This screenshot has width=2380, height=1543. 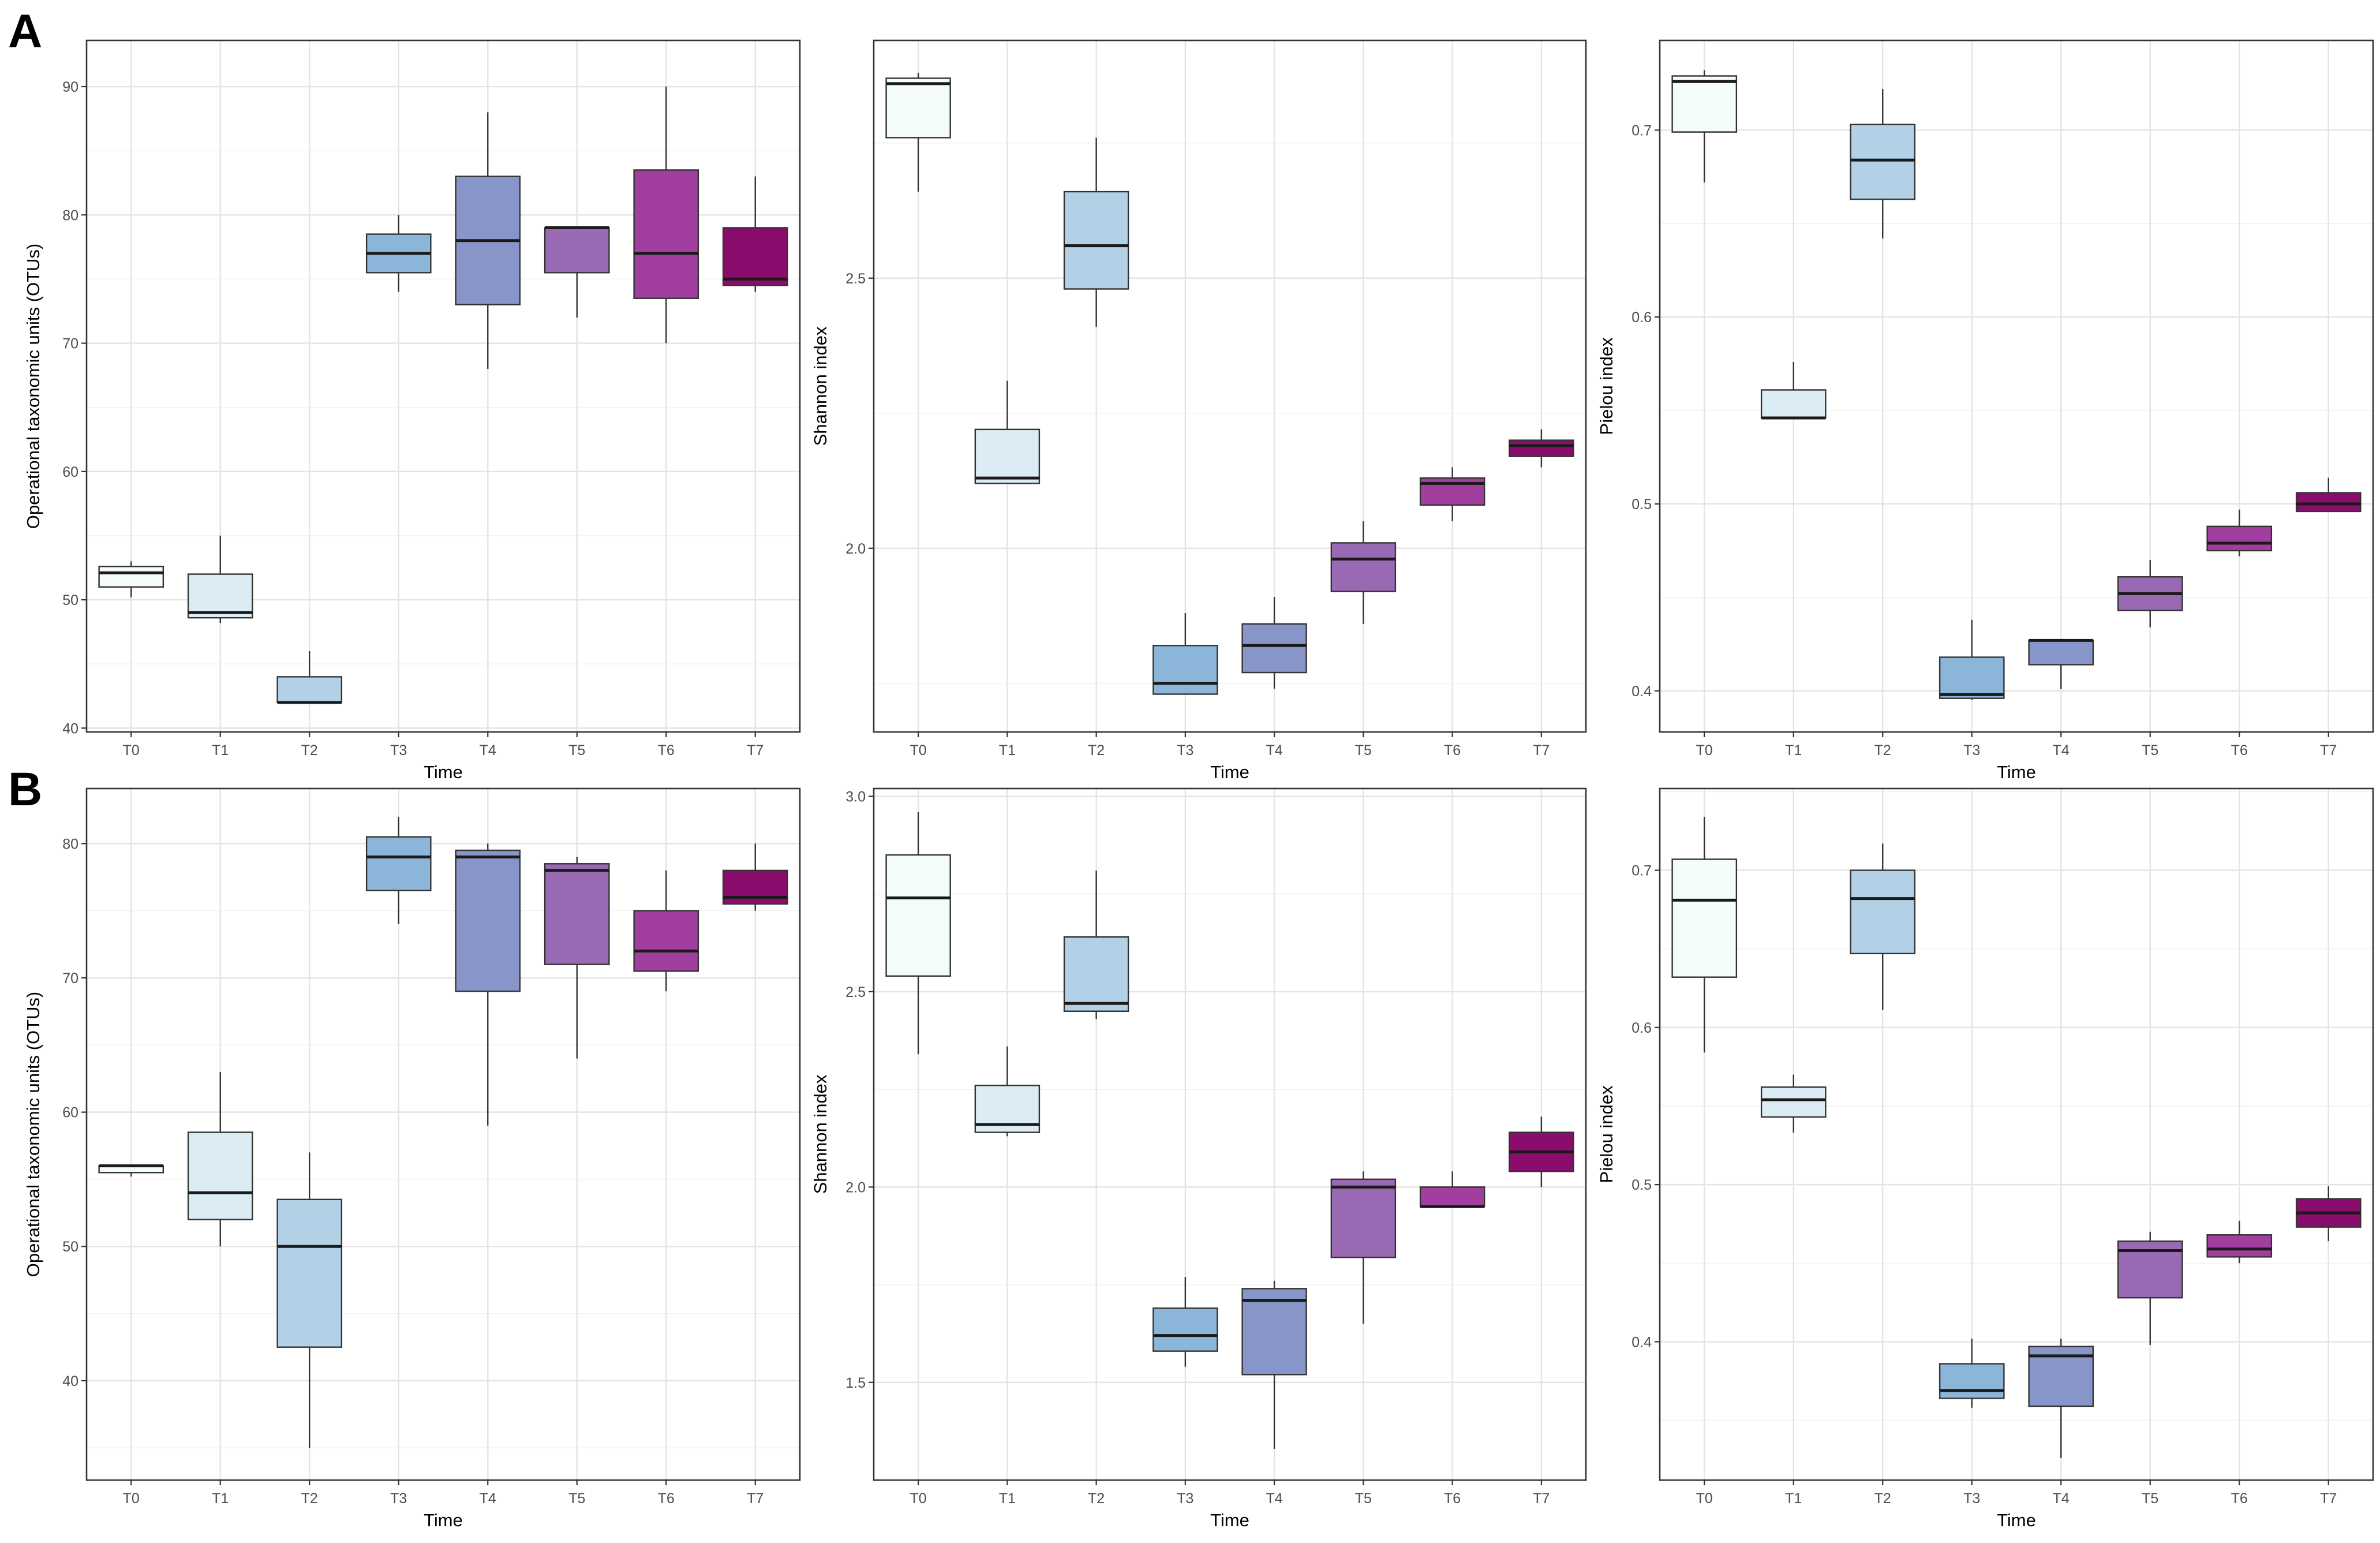 I want to click on y-tick-label: 0.7, so click(x=1641, y=130).